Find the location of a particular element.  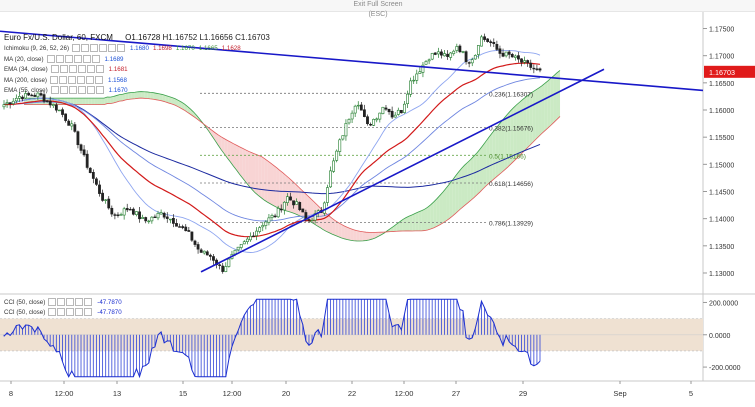

indicator-legend-row: EMA (34, close) 1.1681 is located at coordinates (66, 70).